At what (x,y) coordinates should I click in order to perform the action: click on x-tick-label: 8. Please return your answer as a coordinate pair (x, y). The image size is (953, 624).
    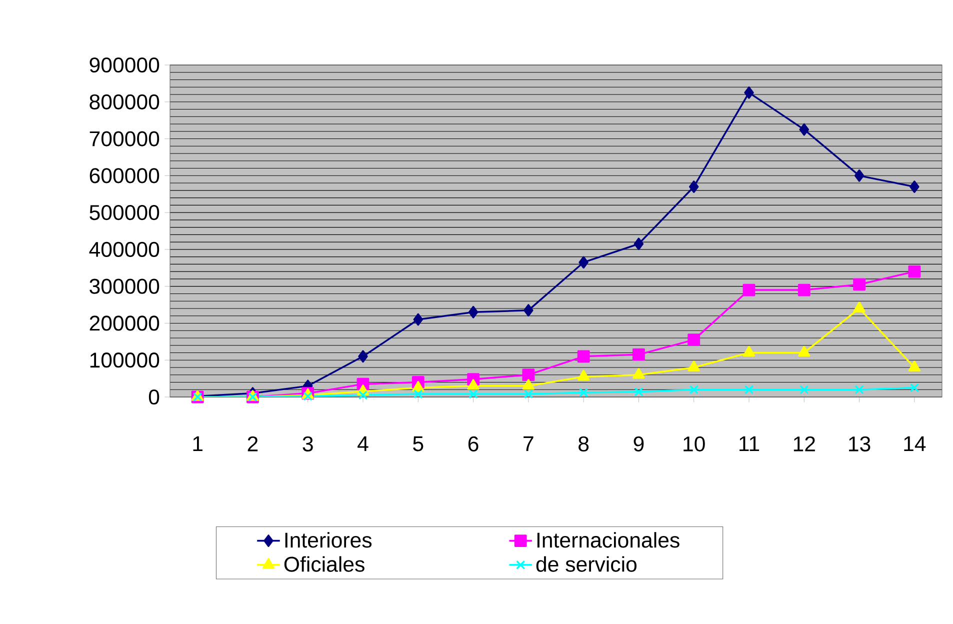
    Looking at the image, I should click on (583, 444).